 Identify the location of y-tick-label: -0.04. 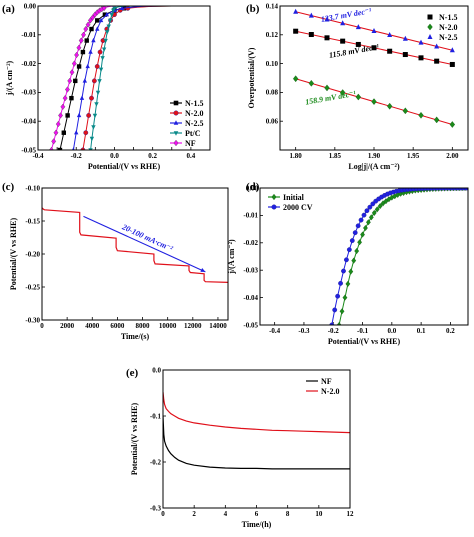
(28, 122).